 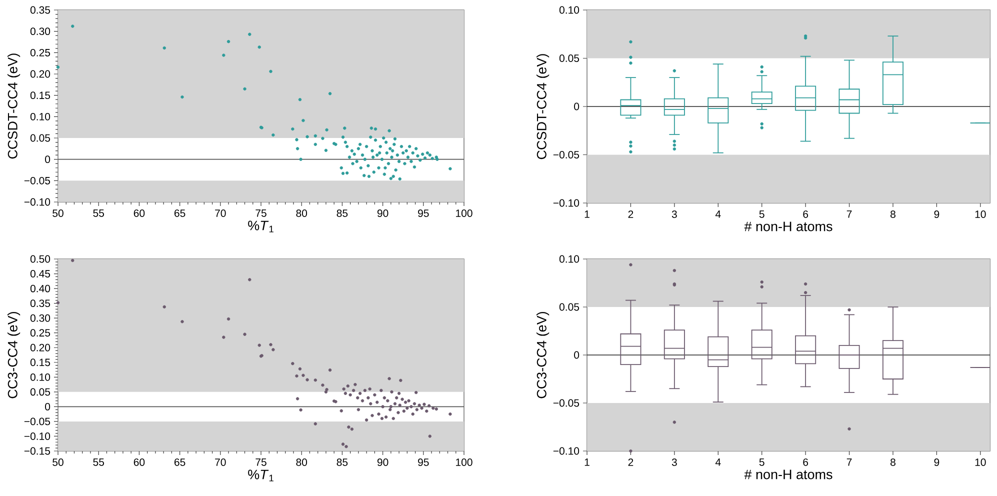 I want to click on y-tick-label: −0.15, so click(x=37, y=451).